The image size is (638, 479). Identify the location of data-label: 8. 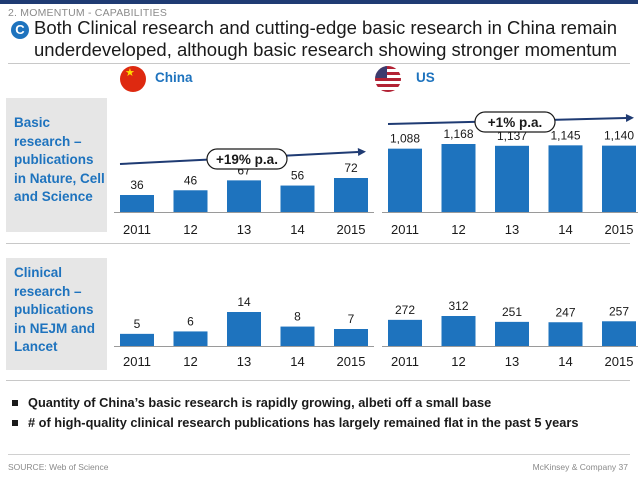
(297, 317).